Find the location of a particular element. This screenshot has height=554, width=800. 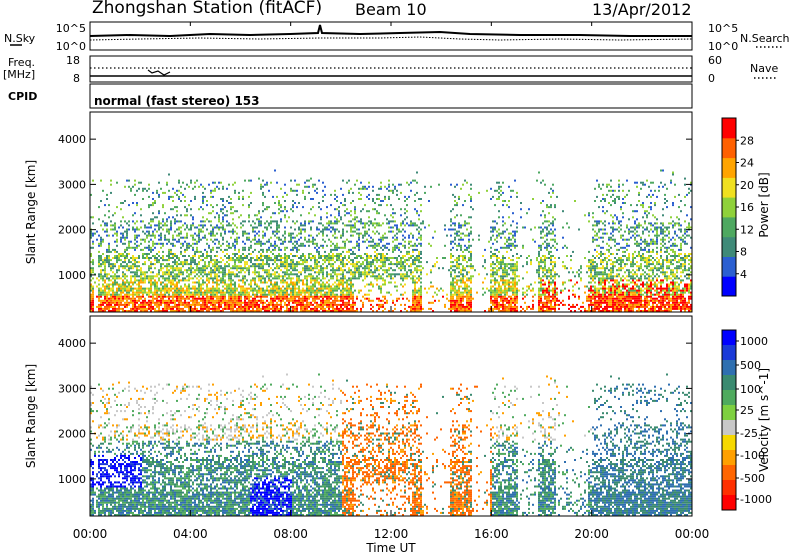

freq-unit: [MHz] is located at coordinates (19, 74).